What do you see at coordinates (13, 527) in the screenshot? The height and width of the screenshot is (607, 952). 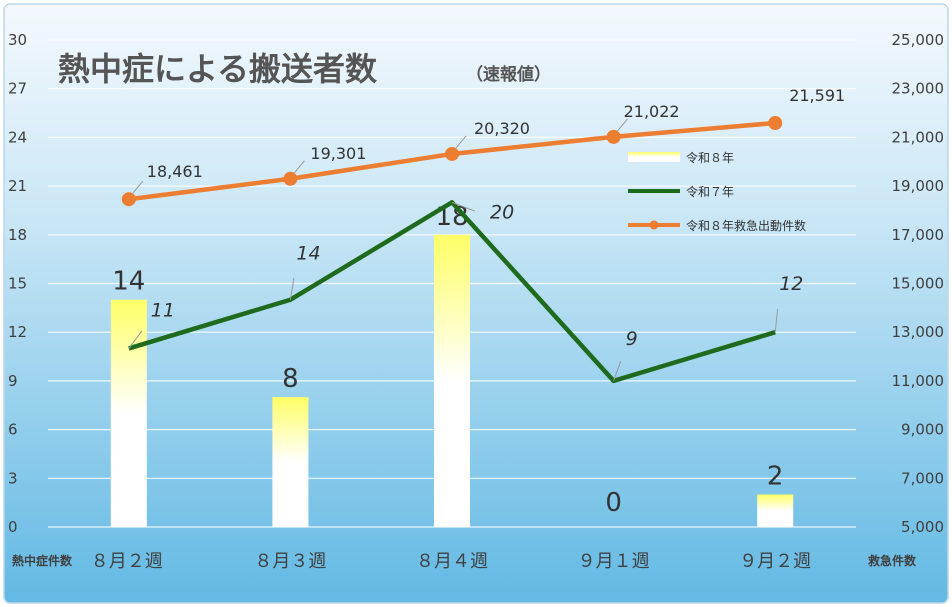 I see `y-axis-left-tick-label: 0` at bounding box center [13, 527].